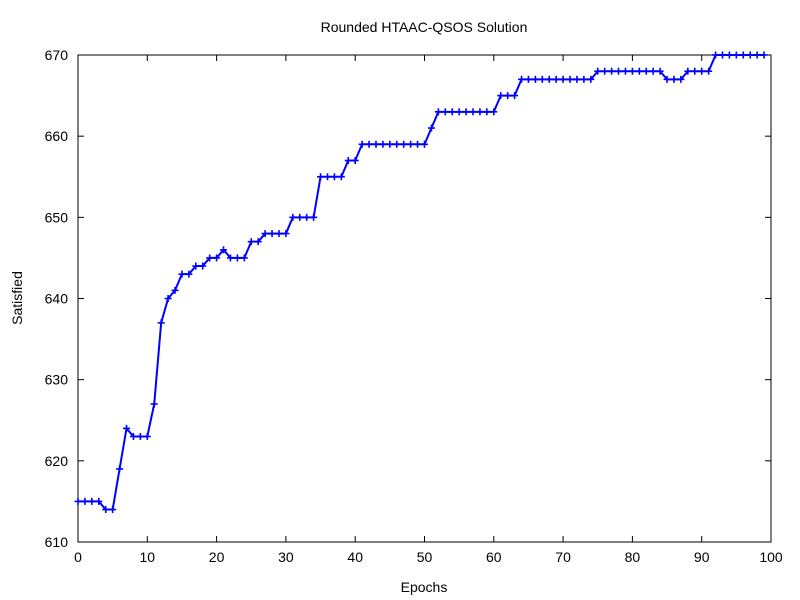 This screenshot has width=800, height=600. I want to click on y-axis-label: Satisfied, so click(17, 298).